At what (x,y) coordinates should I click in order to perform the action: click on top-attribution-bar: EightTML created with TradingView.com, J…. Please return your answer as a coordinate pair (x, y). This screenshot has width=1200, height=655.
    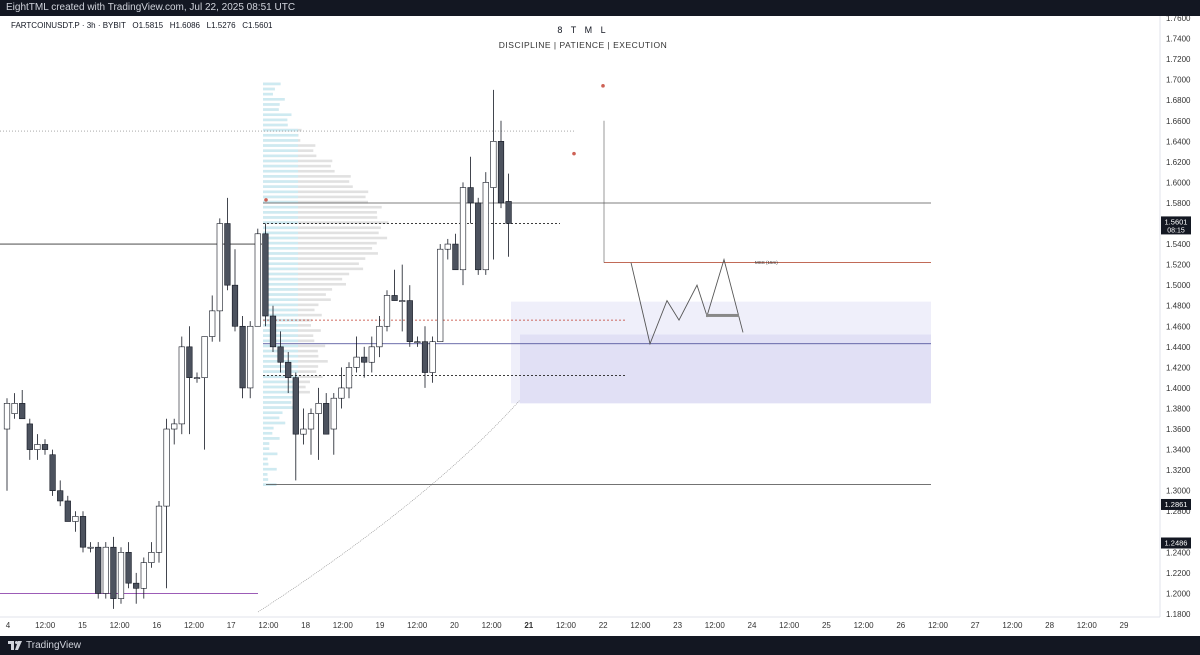
    Looking at the image, I should click on (600, 8).